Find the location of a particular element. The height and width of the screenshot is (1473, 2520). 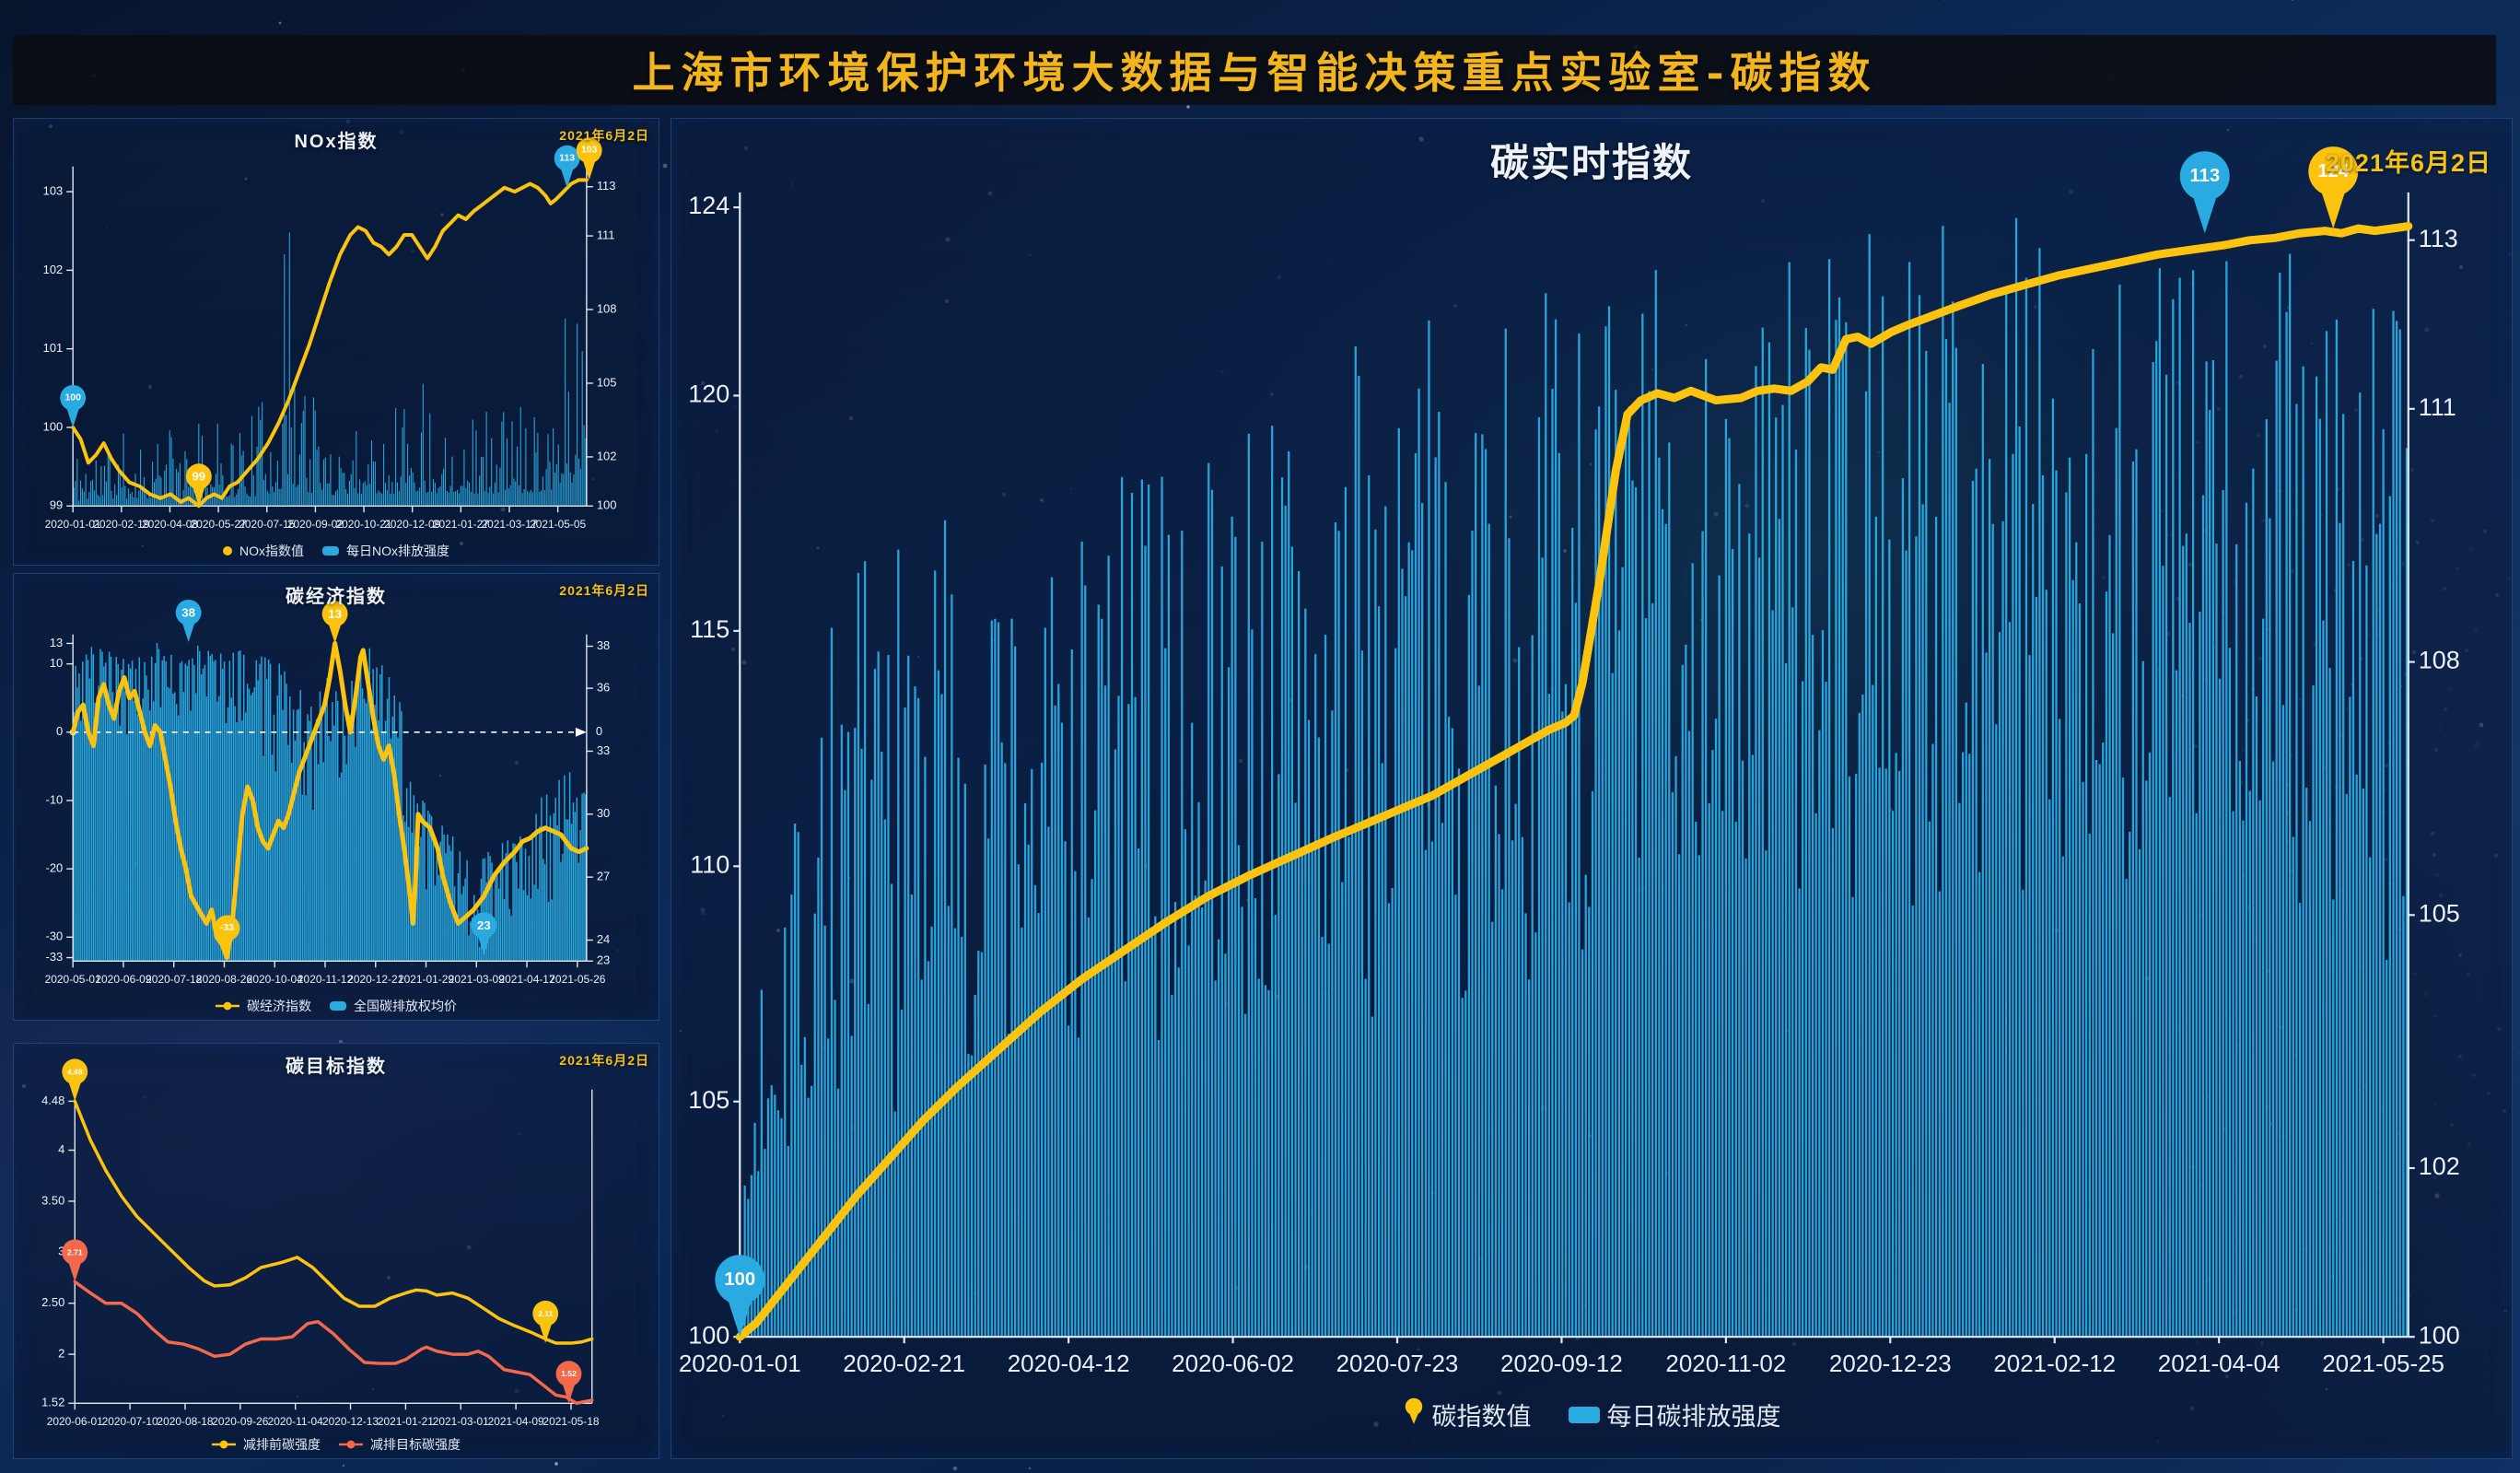

carbon-economy-chart-legend: 碳经济指数 全国碳排放权均价 is located at coordinates (336, 1006).